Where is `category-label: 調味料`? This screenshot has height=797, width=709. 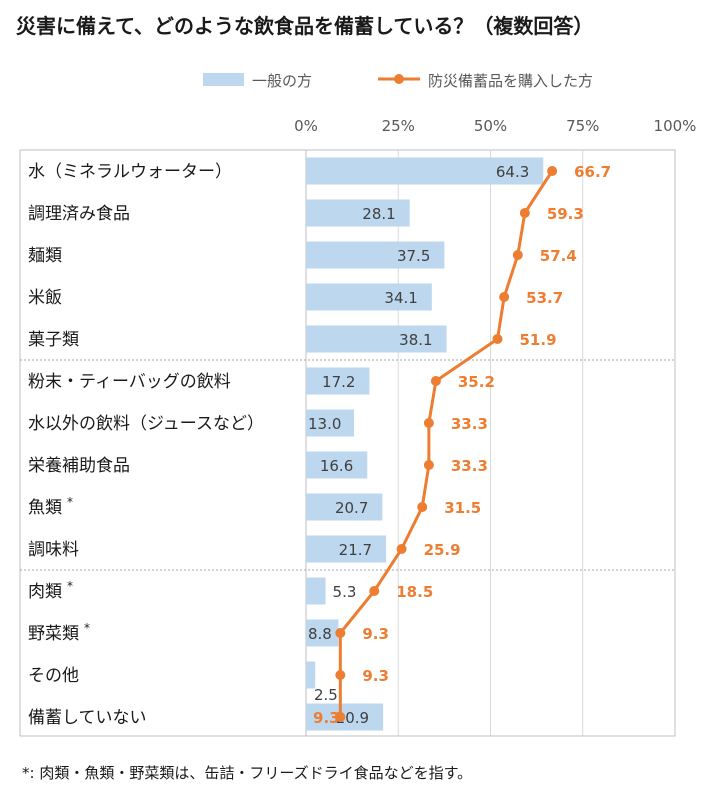
category-label: 調味料 is located at coordinates (53, 550).